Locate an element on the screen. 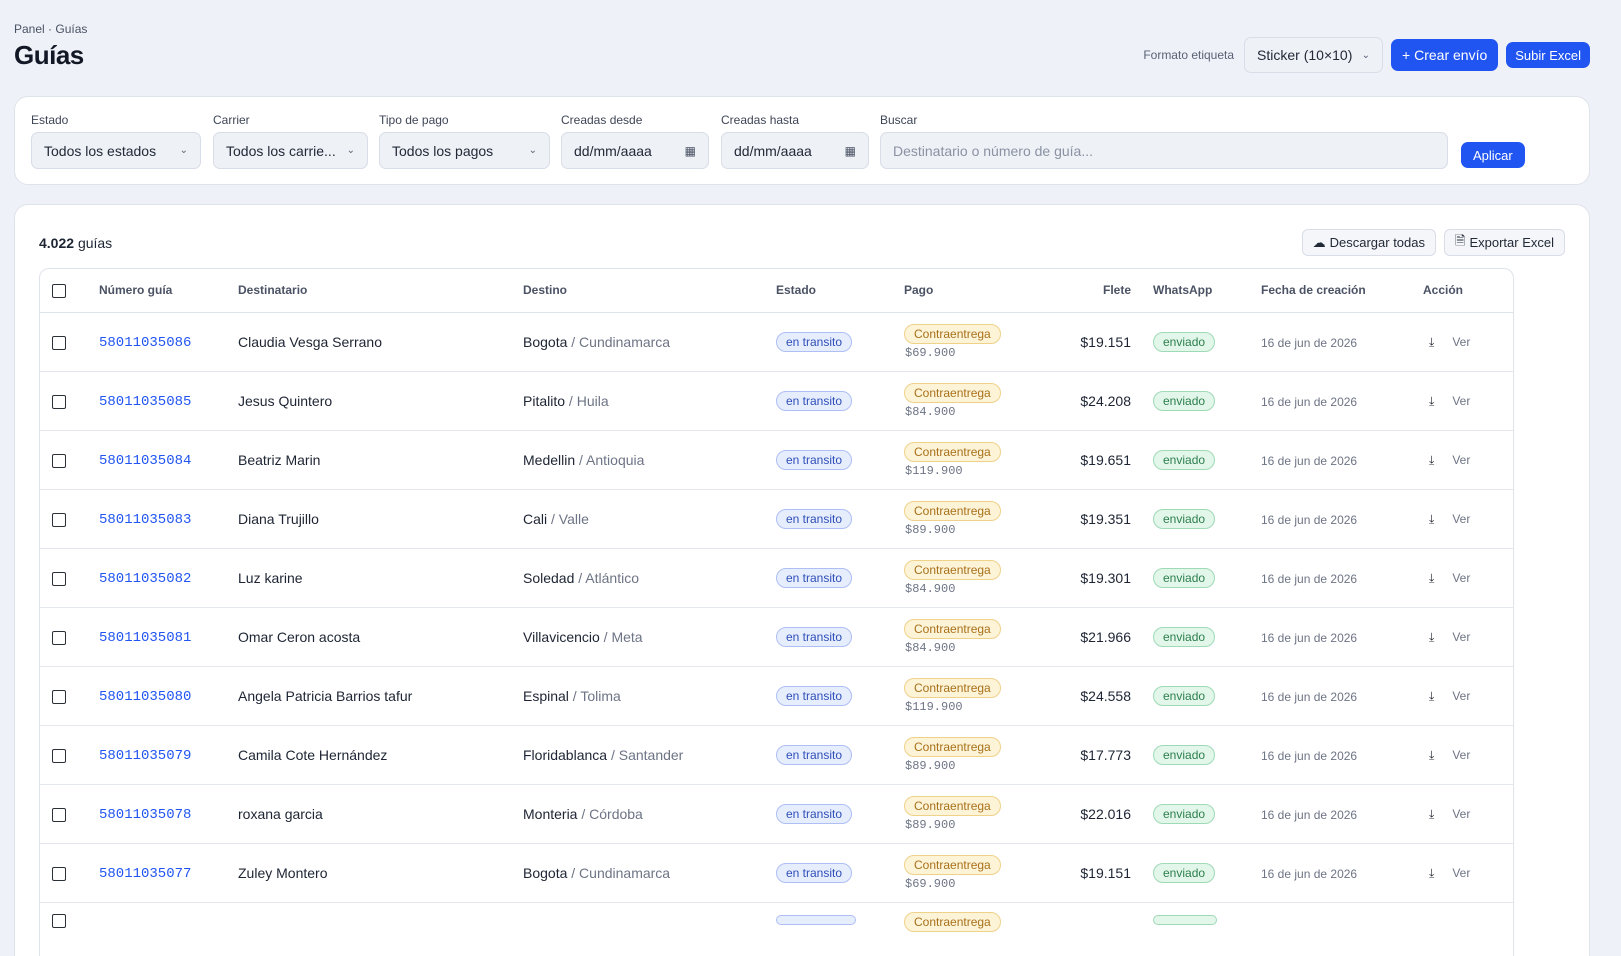 This screenshot has height=956, width=1621. destination-region: Santander is located at coordinates (651, 754).